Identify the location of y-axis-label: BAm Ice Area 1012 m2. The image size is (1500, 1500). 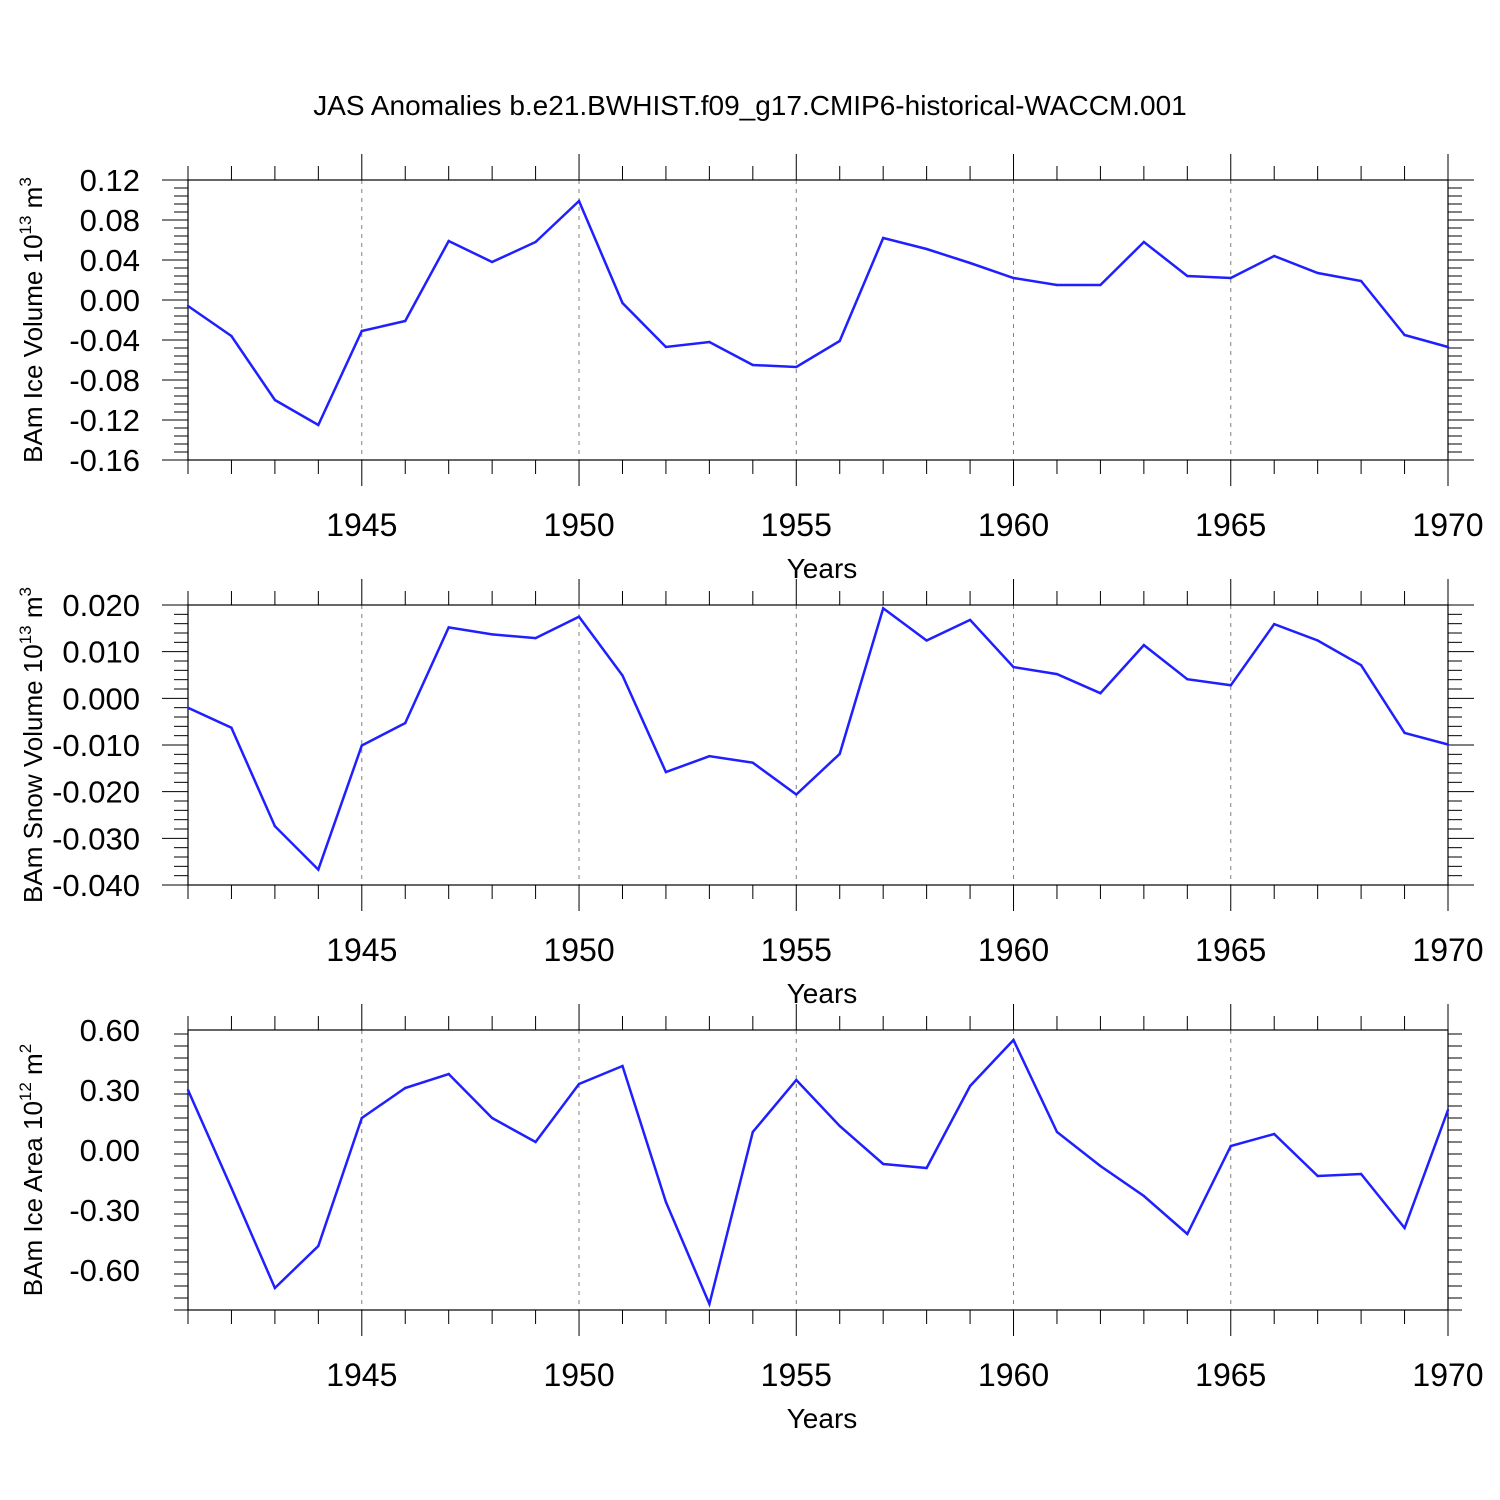
(32, 1170).